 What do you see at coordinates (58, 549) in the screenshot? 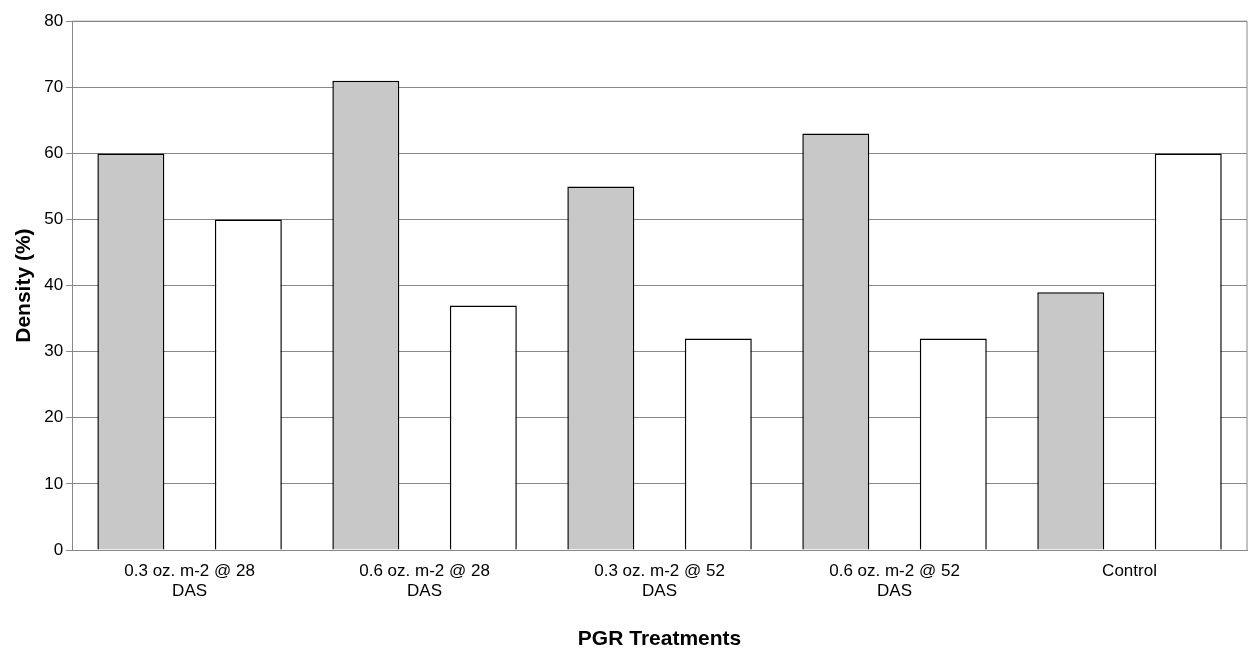
I see `y-tick-label: 0` at bounding box center [58, 549].